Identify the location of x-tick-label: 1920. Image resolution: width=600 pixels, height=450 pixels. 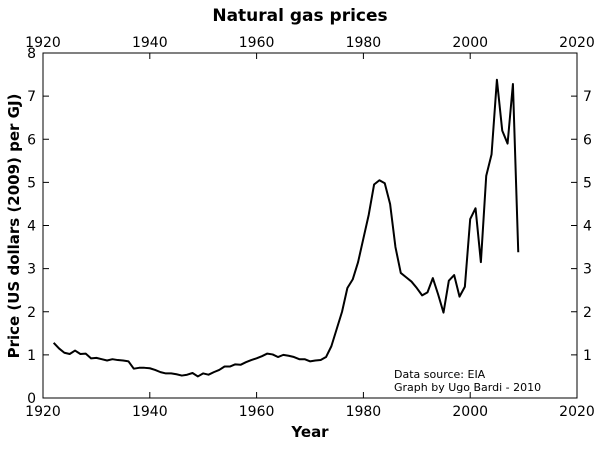
(43, 412).